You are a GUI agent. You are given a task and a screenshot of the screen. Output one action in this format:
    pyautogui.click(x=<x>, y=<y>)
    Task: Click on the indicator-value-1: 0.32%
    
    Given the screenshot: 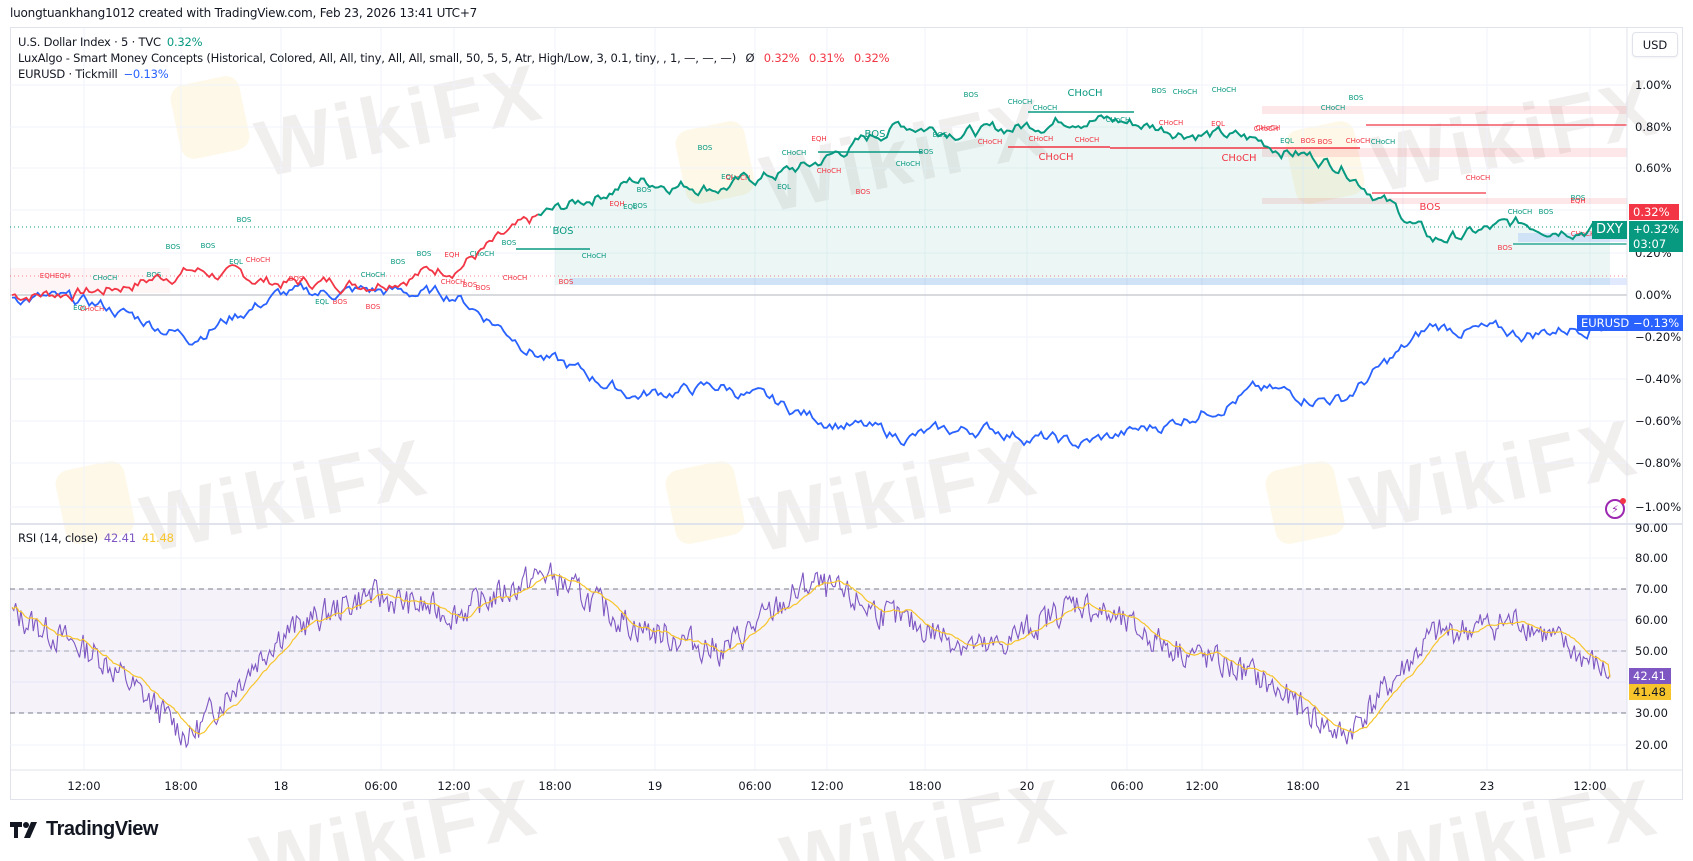 What is the action you would take?
    pyautogui.click(x=781, y=58)
    